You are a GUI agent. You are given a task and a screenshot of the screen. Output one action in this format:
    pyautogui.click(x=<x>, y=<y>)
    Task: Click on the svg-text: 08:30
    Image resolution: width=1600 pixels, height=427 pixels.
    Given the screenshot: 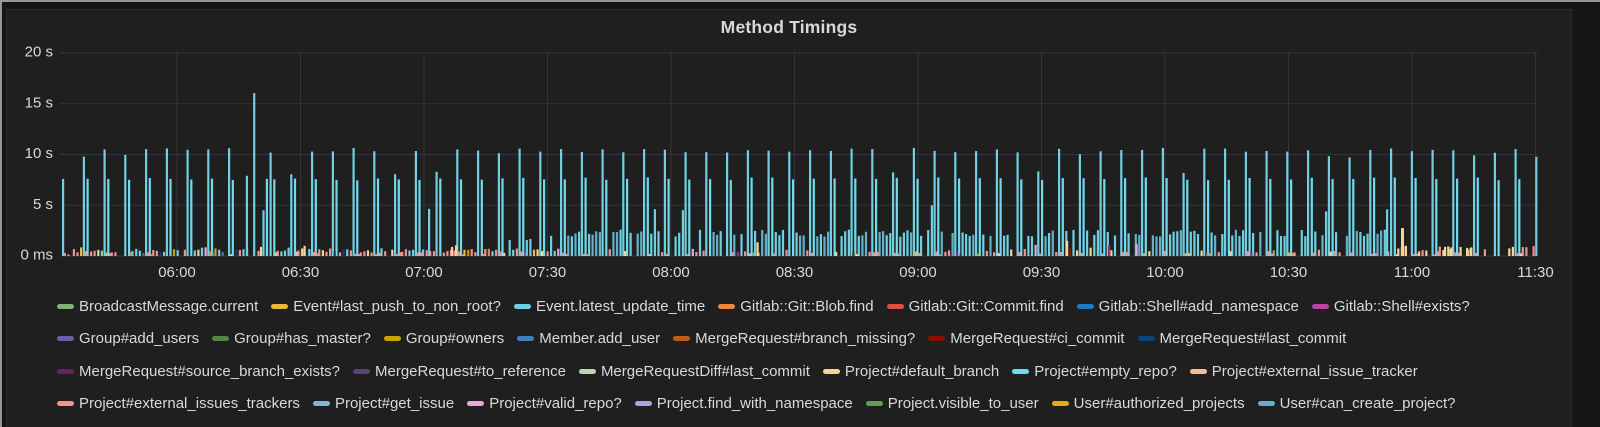 What is the action you would take?
    pyautogui.click(x=795, y=272)
    